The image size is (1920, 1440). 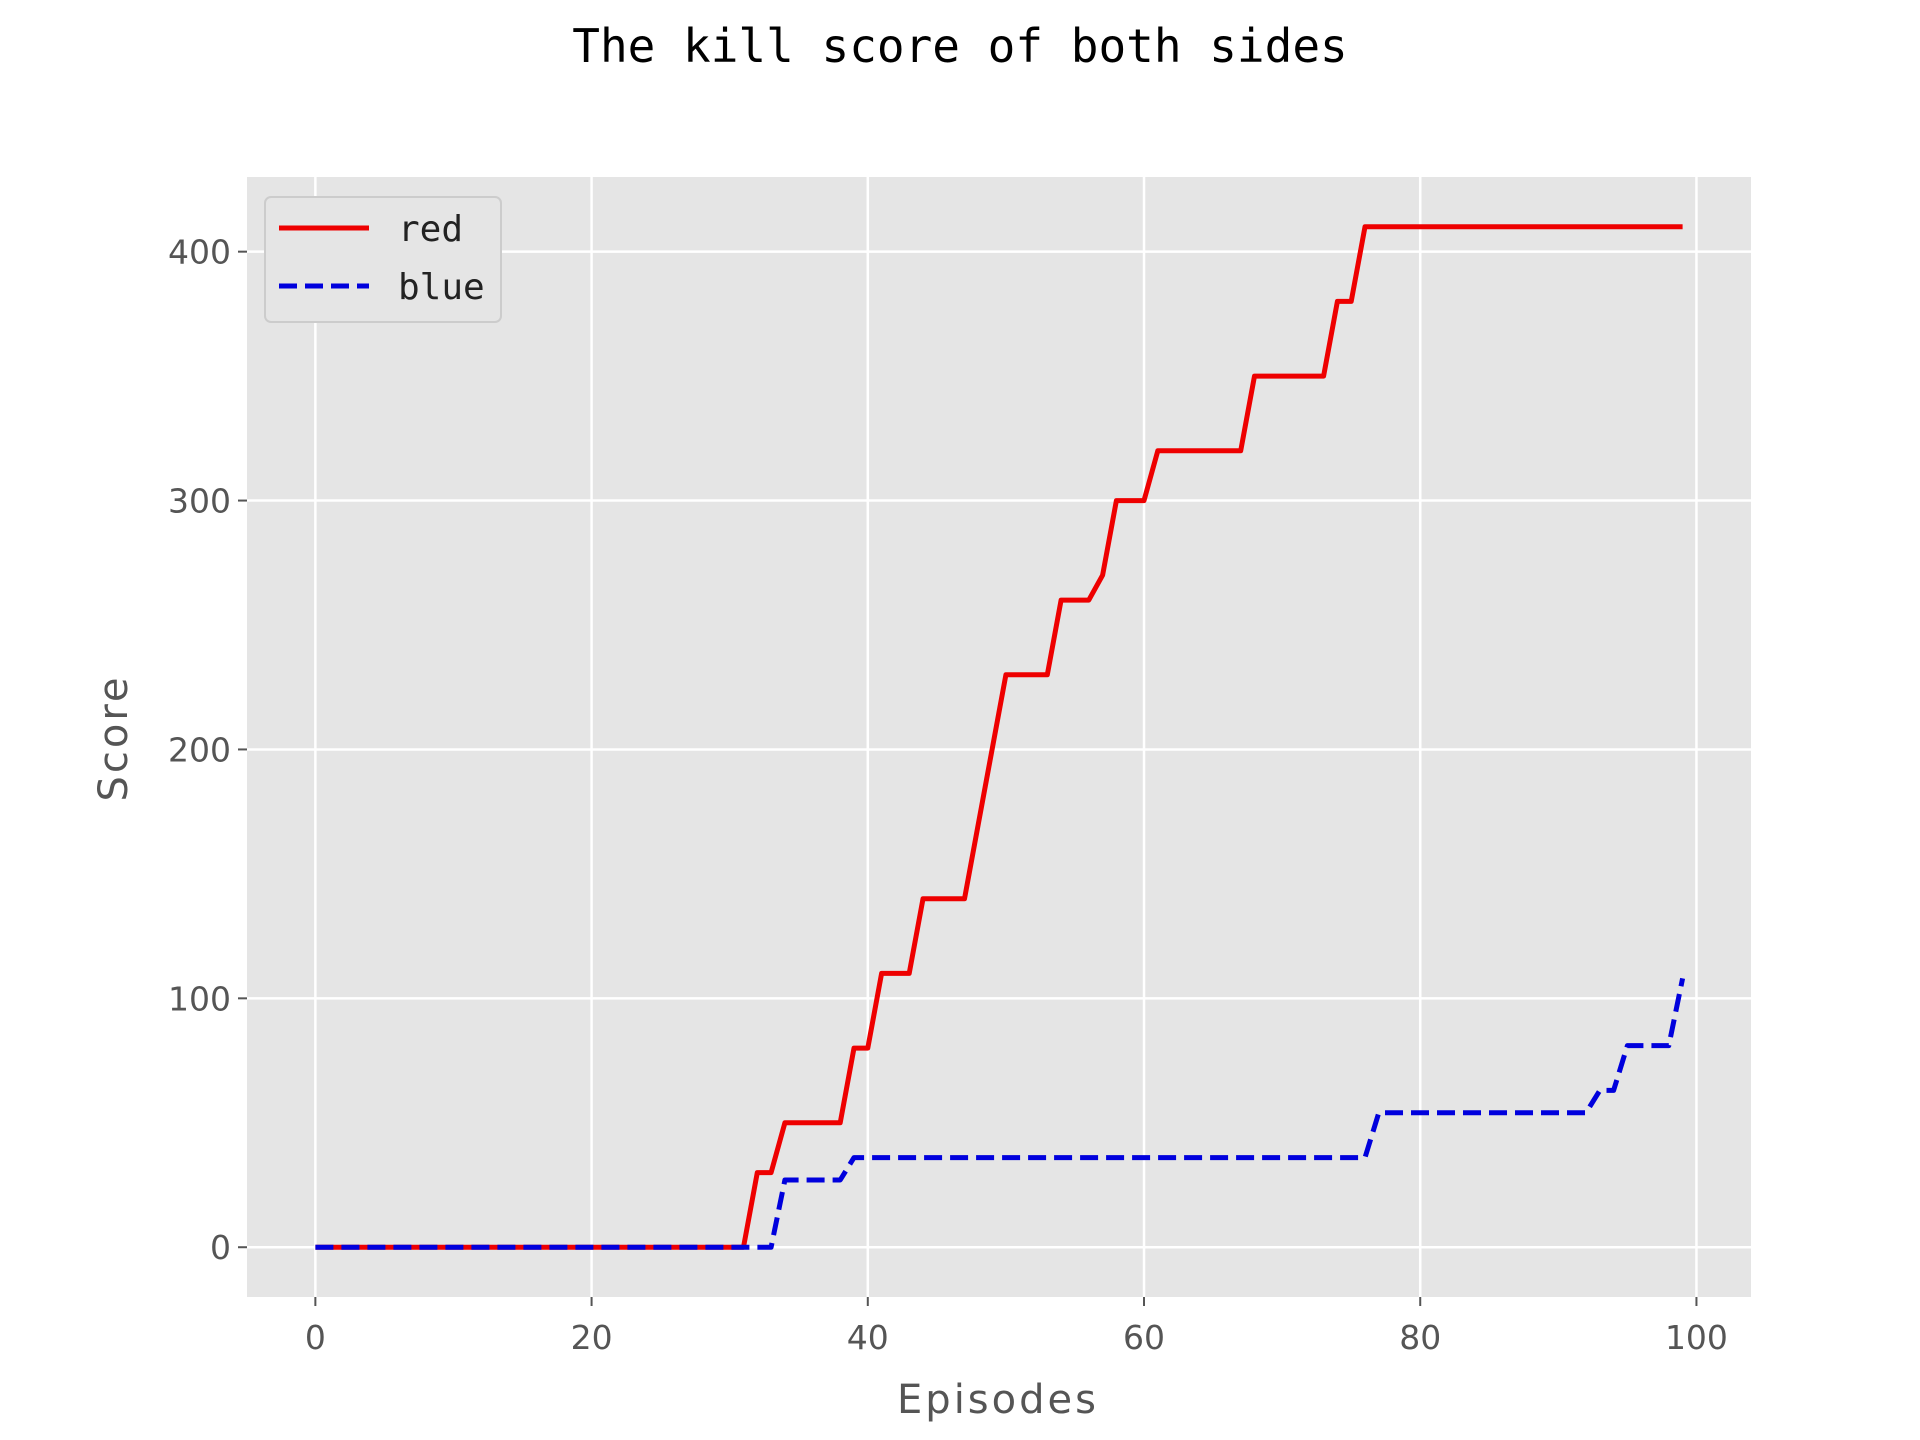 I want to click on legend-blue-label: blue, so click(x=441, y=287).